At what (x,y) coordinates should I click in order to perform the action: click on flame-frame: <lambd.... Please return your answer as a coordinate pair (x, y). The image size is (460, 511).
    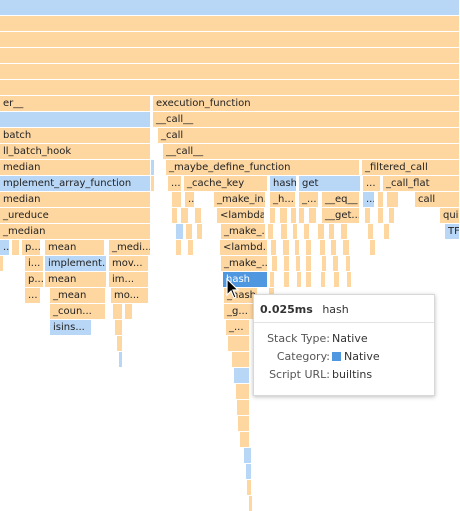
    Looking at the image, I should click on (243, 247).